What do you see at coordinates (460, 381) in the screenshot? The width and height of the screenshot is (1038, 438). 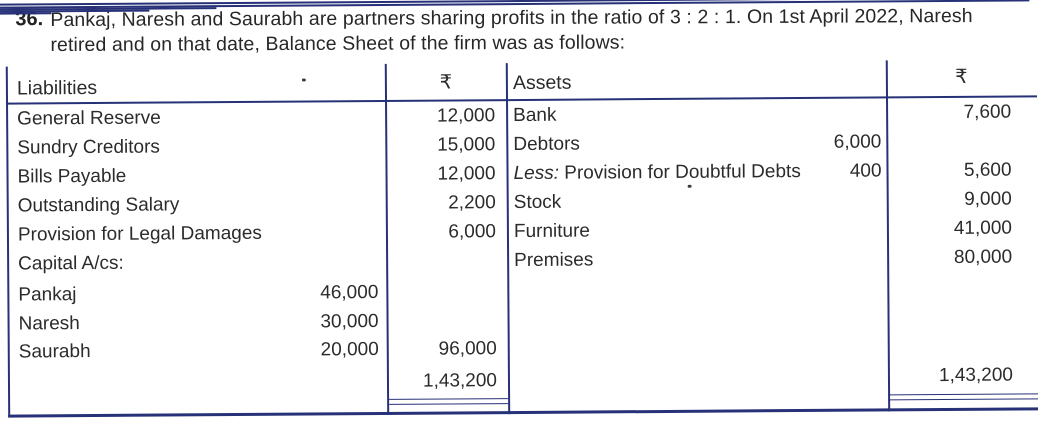 I see `liabilities-total: 1,43,200` at bounding box center [460, 381].